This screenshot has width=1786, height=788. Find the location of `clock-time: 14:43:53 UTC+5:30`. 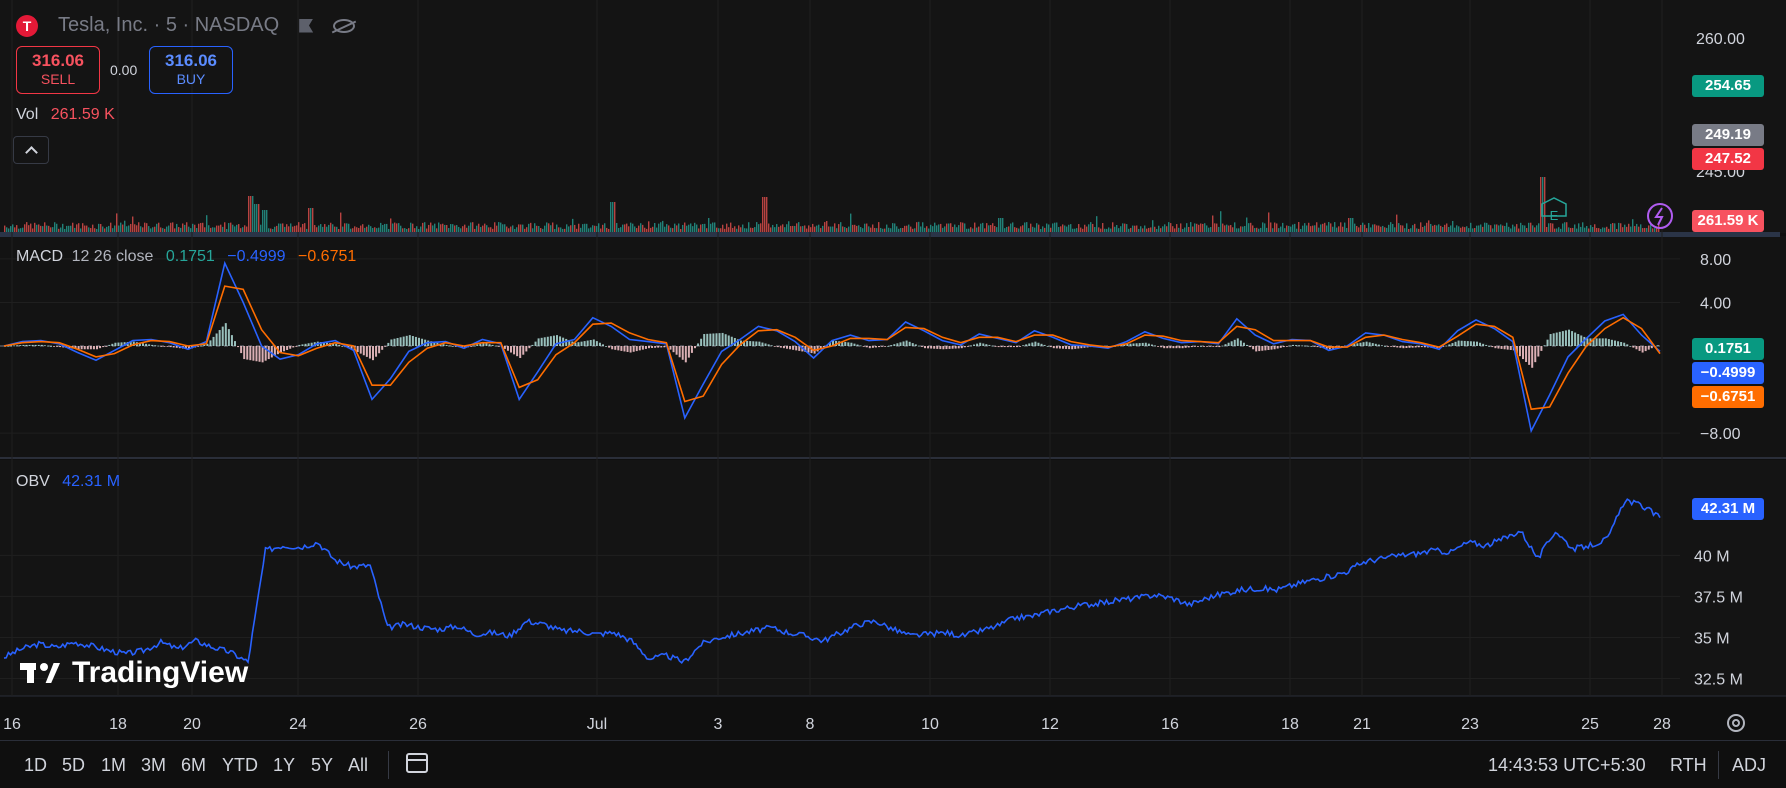

clock-time: 14:43:53 UTC+5:30 is located at coordinates (1567, 765).